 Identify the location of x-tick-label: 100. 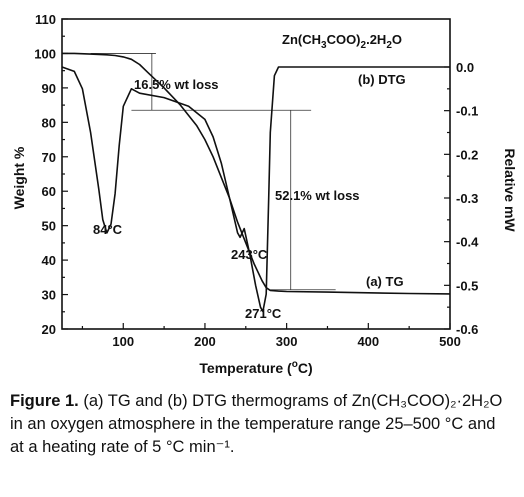
(123, 341).